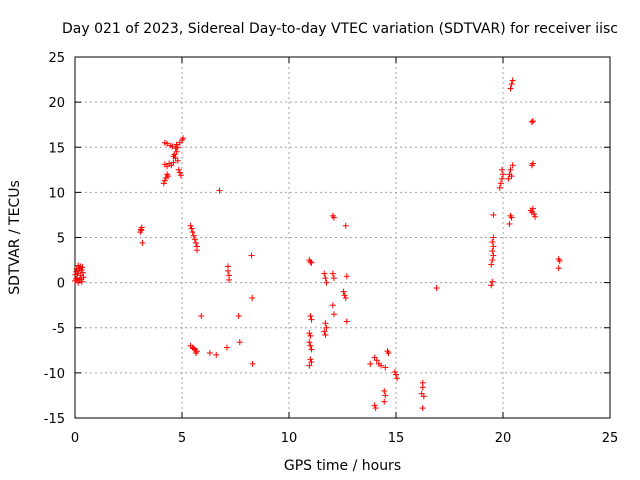 The width and height of the screenshot is (640, 480). Describe the element at coordinates (610, 438) in the screenshot. I see `x-tick-label: 25` at that location.